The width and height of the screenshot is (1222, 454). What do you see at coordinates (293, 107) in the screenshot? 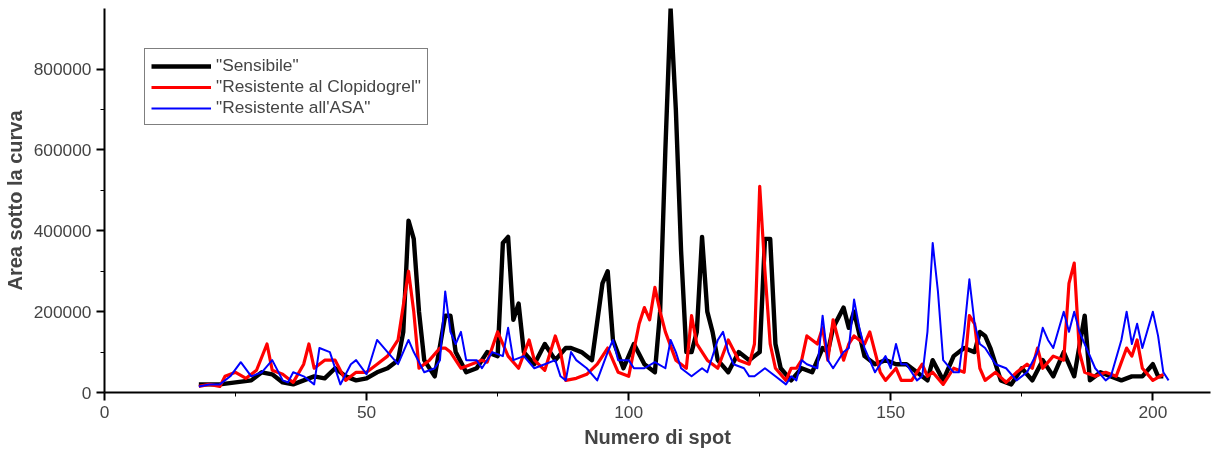
I see `legend-label: "Resistente all'ASA"` at bounding box center [293, 107].